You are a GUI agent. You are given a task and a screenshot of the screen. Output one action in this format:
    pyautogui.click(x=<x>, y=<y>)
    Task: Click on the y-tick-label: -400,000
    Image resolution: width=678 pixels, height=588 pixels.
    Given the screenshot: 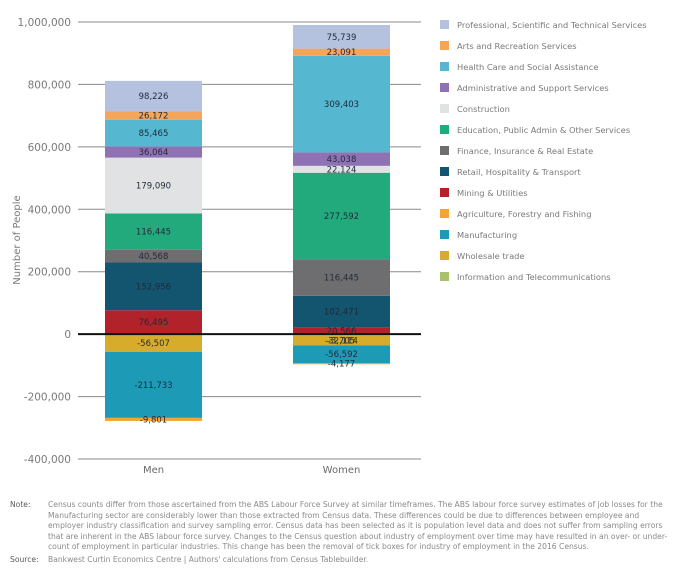 What is the action you would take?
    pyautogui.click(x=47, y=460)
    